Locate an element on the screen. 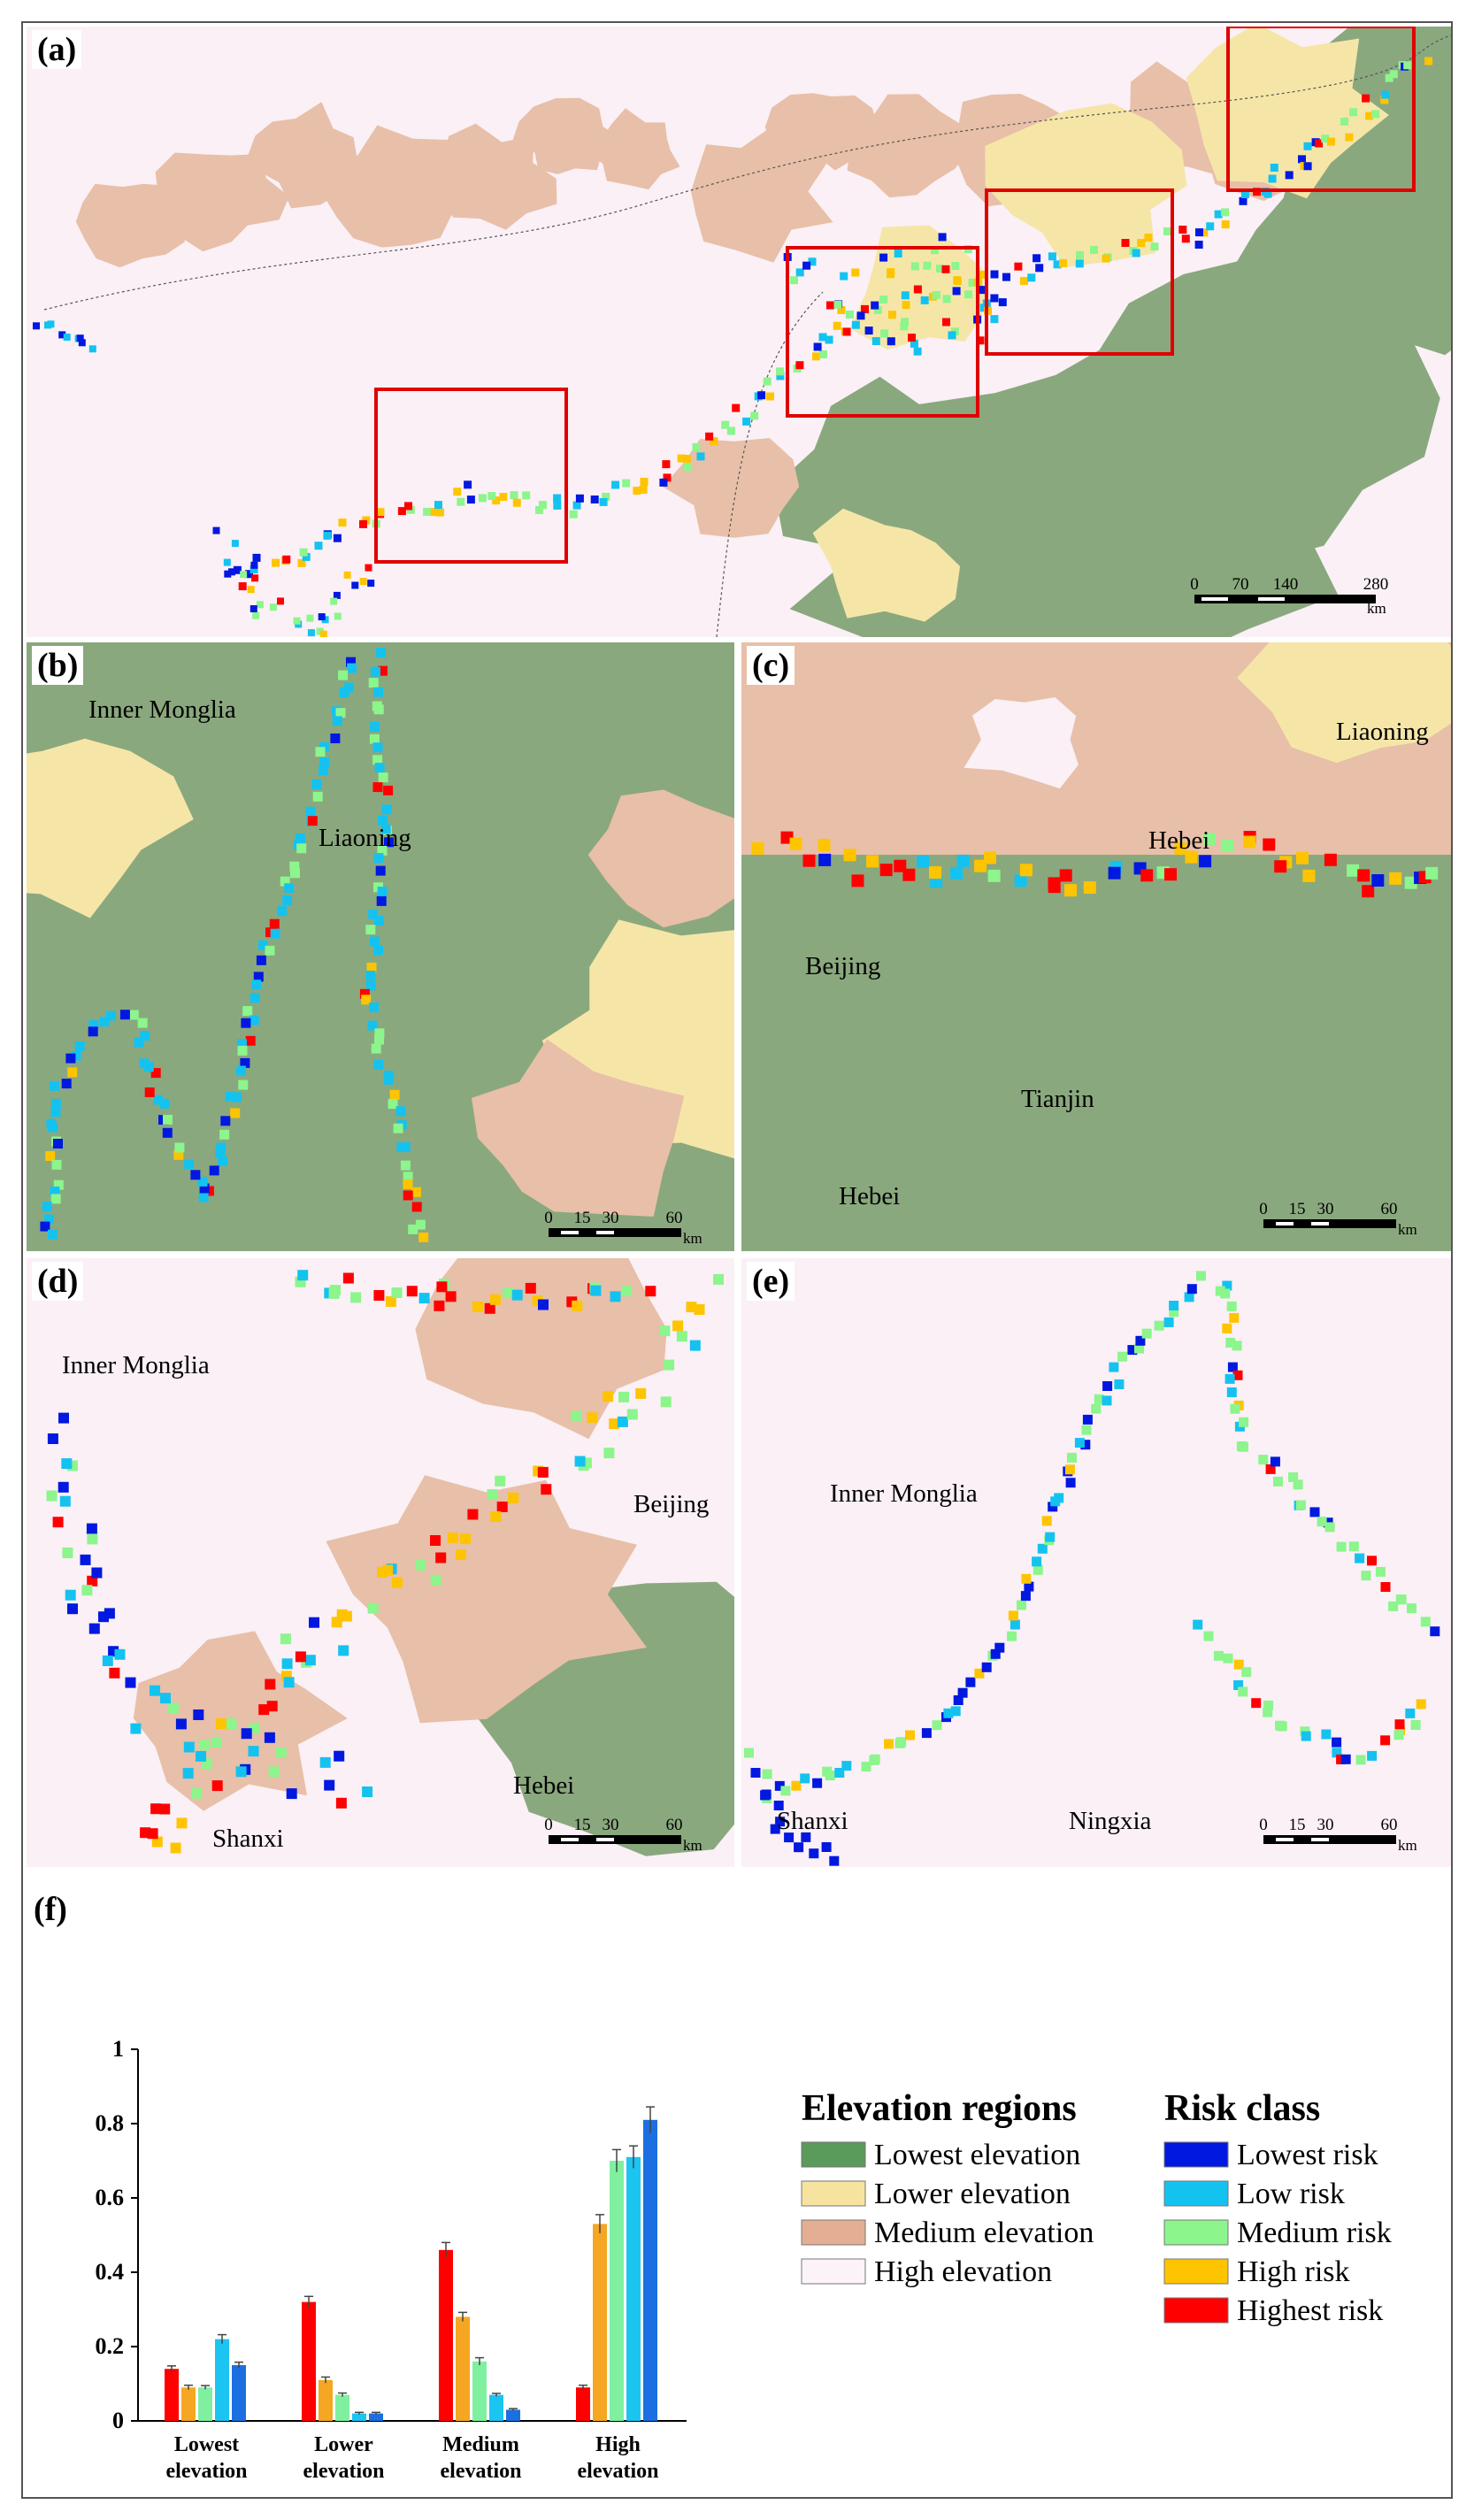  map-background is located at coordinates (1096, 1562).